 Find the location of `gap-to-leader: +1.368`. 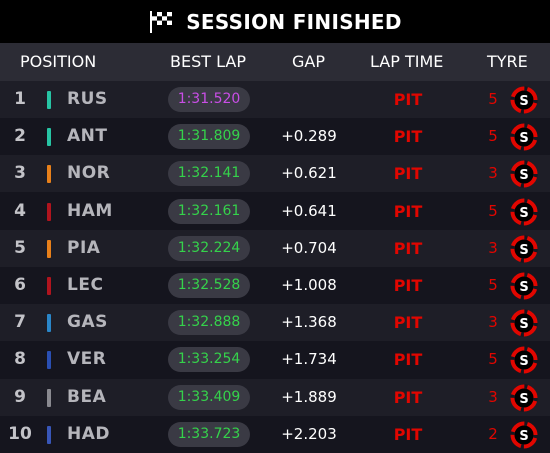

gap-to-leader: +1.368 is located at coordinates (309, 322).